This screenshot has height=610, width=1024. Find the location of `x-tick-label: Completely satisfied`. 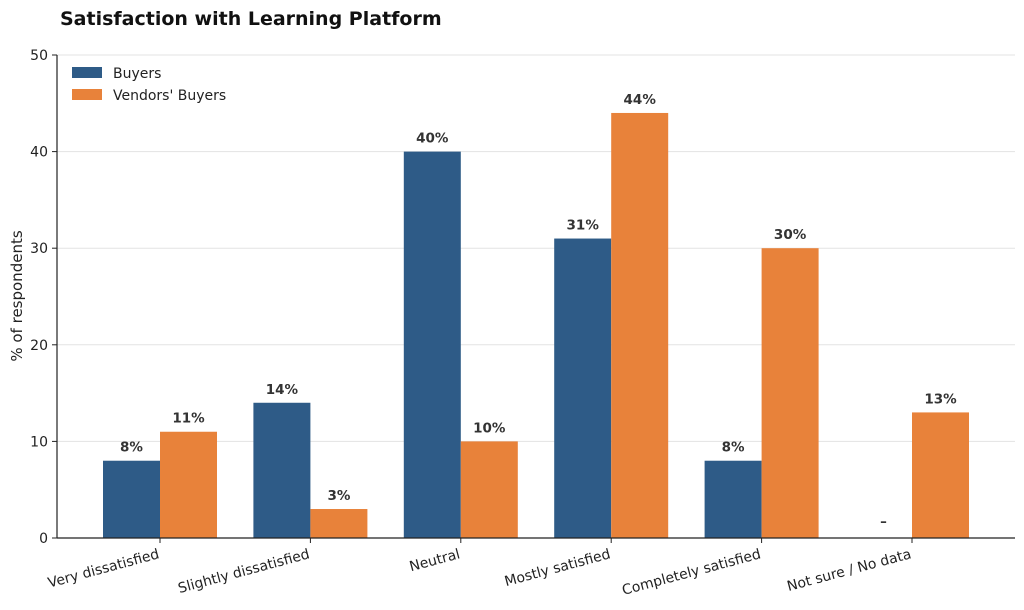

x-tick-label: Completely satisfied is located at coordinates (691, 572).